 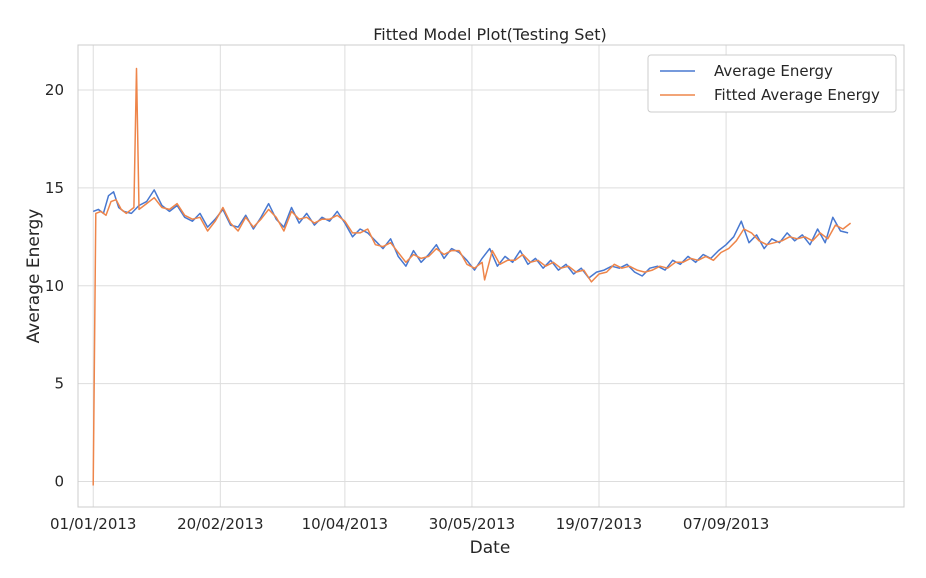 I want to click on x-tick-label: 19/07/2013, so click(x=599, y=524).